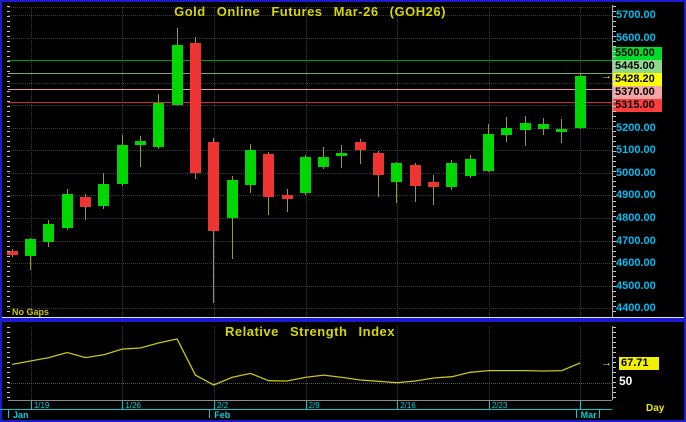 The image size is (686, 422). I want to click on rsi-left-ruler, so click(8, 363).